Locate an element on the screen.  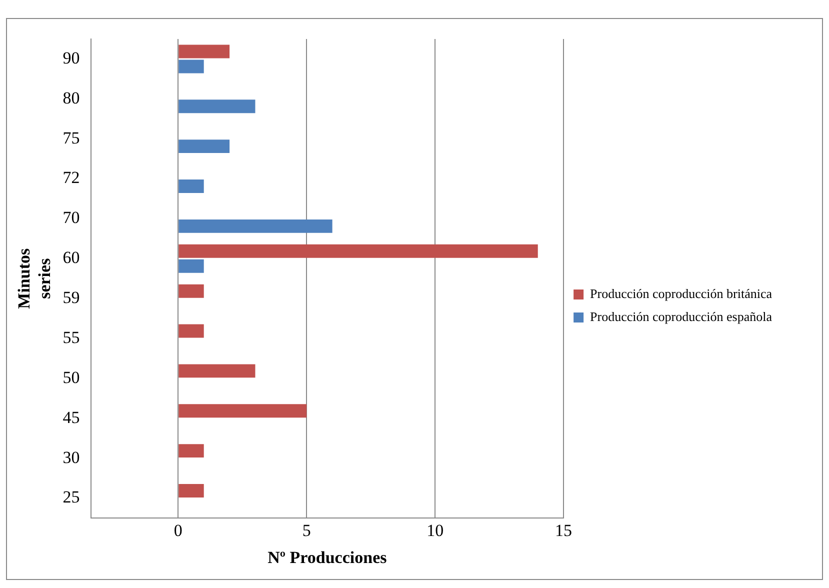
x-tick-label: 15 is located at coordinates (563, 530).